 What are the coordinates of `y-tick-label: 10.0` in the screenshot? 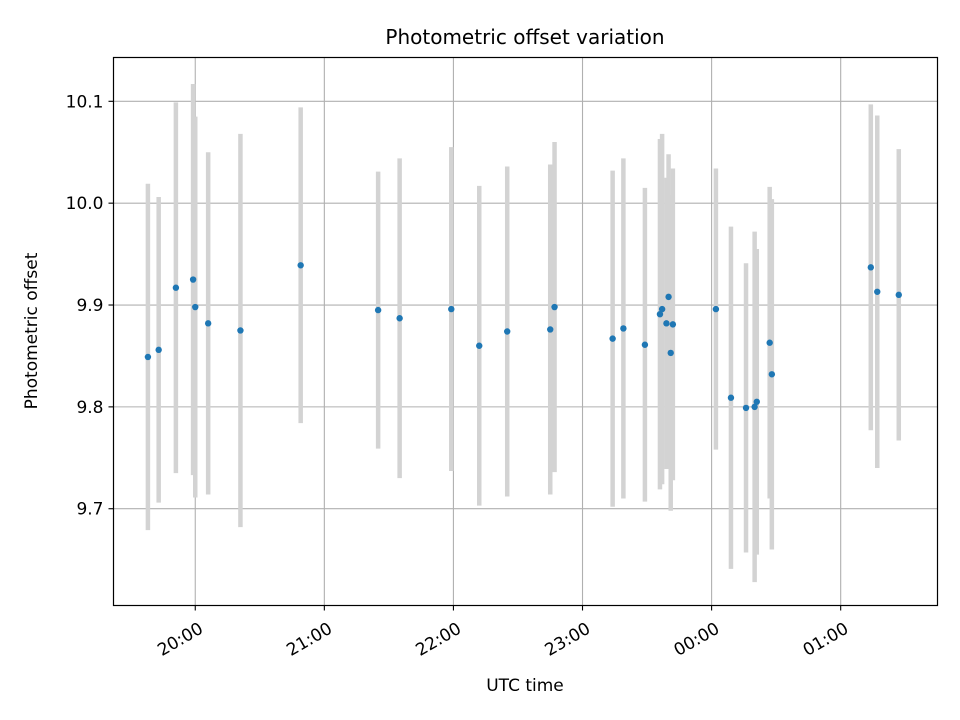 It's located at (85, 204).